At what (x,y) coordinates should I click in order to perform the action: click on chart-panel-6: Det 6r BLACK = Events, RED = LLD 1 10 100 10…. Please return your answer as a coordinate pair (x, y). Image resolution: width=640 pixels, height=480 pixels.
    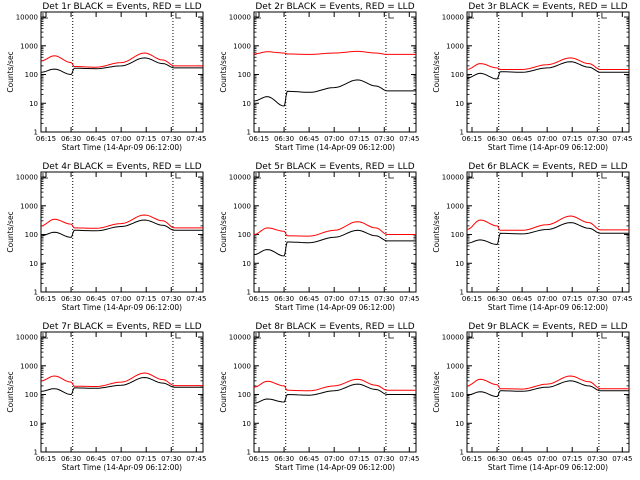
    Looking at the image, I should click on (532, 237).